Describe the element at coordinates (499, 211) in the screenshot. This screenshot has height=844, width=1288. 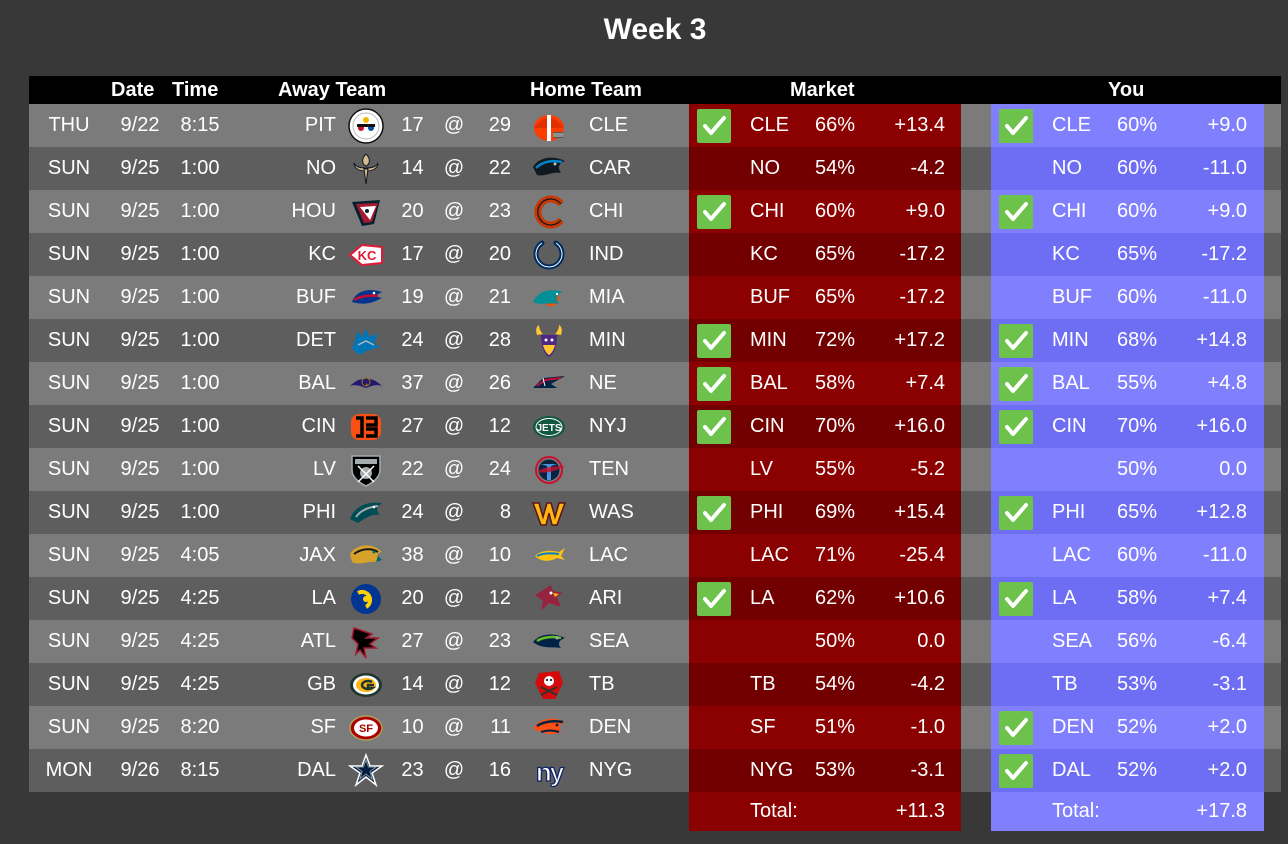
I see `home-score-cell: 23` at that location.